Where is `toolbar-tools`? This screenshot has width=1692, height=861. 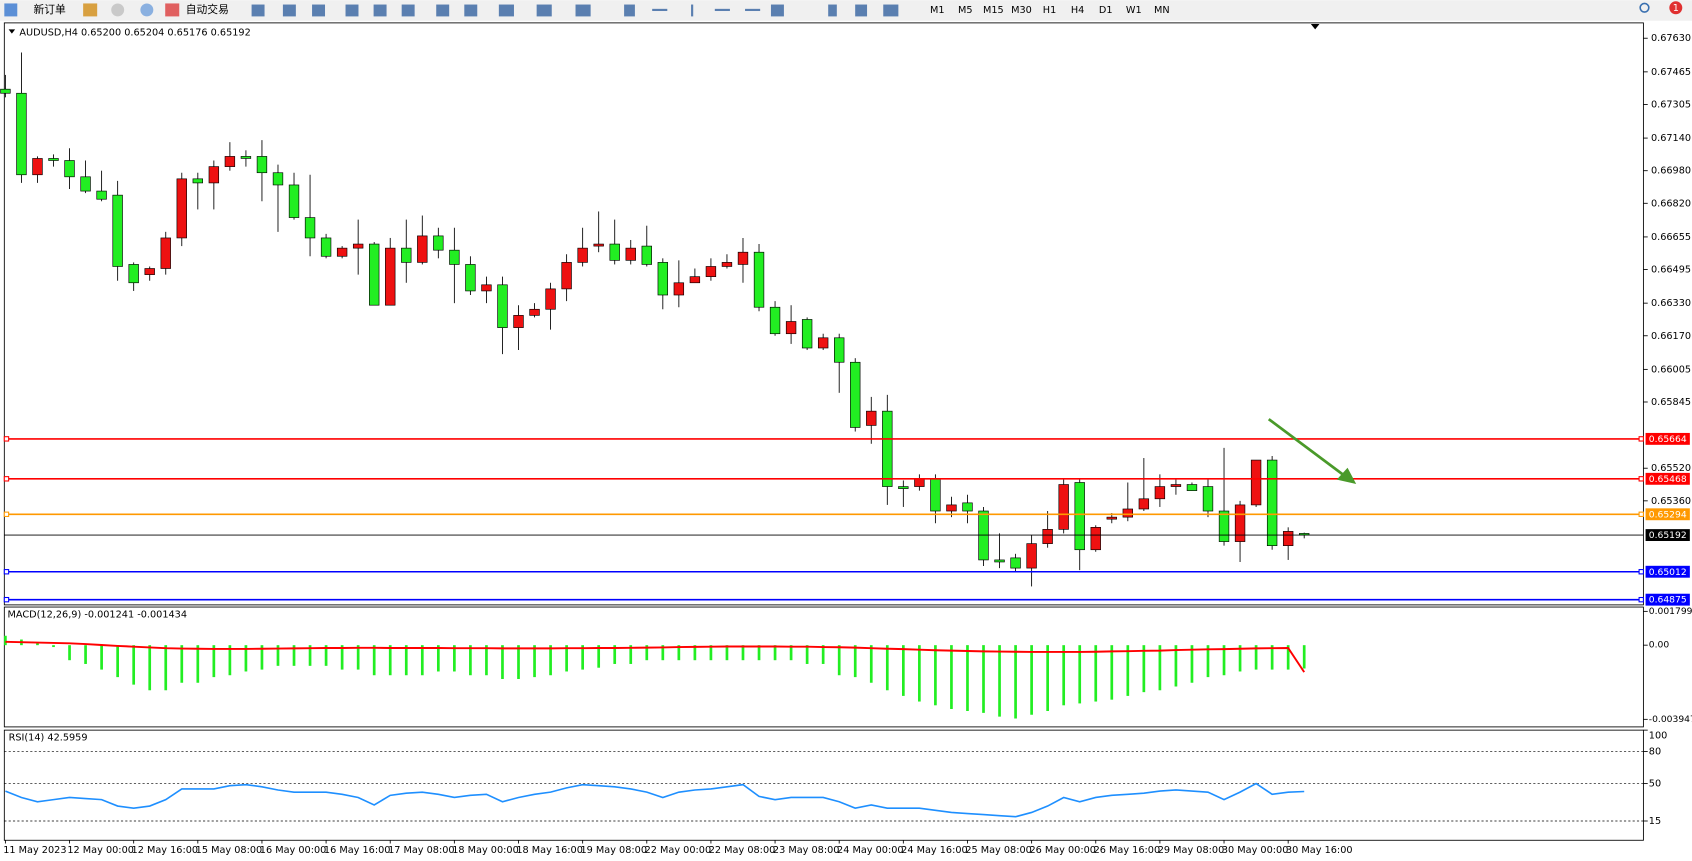 toolbar-tools is located at coordinates (575, 10).